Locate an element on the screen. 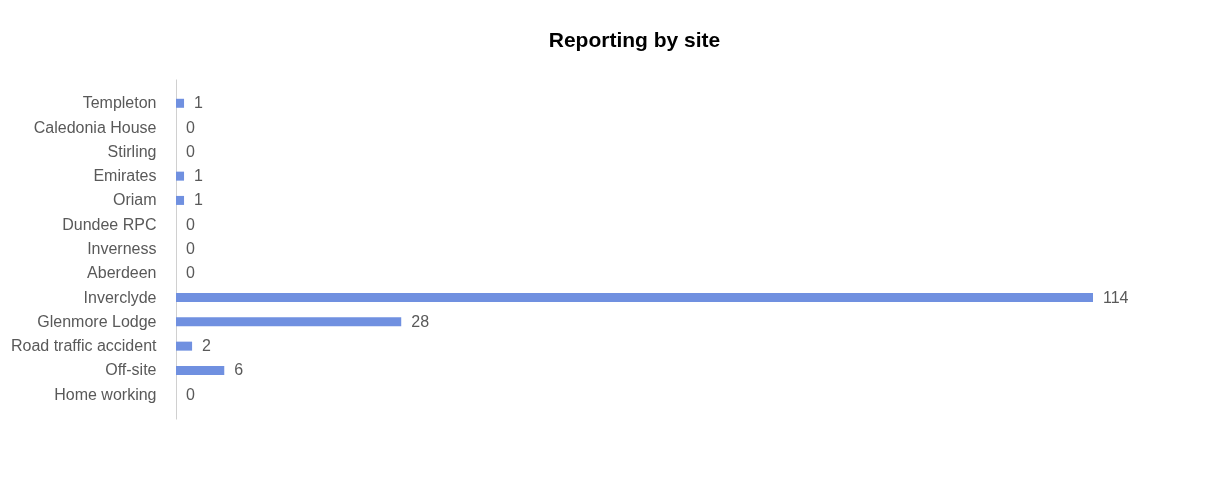  data-label: 114 is located at coordinates (1116, 297).